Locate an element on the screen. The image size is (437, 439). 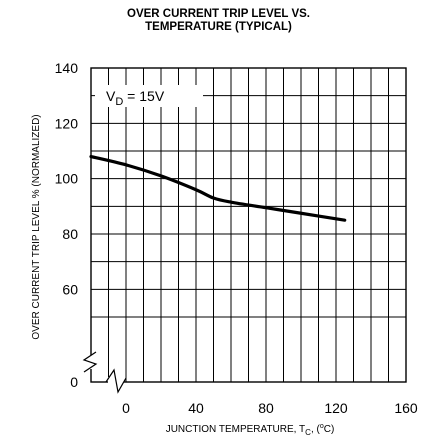
y-tick-label: 80 is located at coordinates (70, 234).